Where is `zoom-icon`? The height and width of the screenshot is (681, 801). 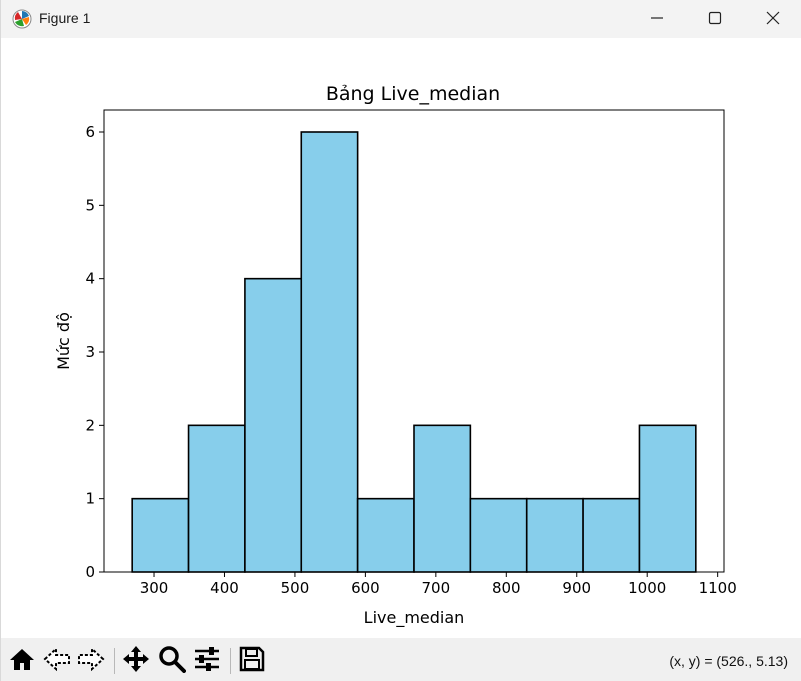
zoom-icon is located at coordinates (172, 661).